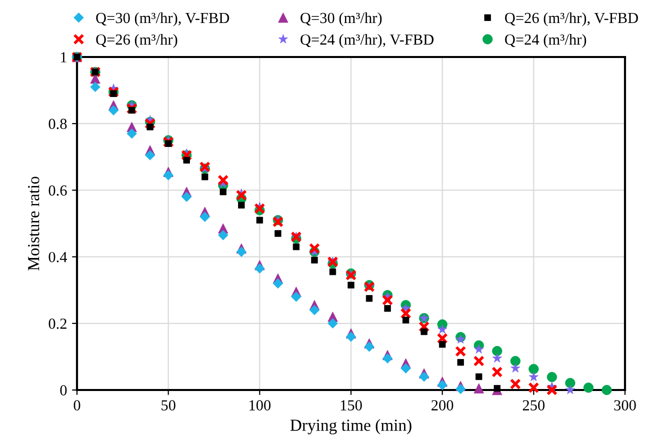 This screenshot has width=647, height=447. I want to click on legend-label: Q=30 (m³/hr), so click(341, 19).